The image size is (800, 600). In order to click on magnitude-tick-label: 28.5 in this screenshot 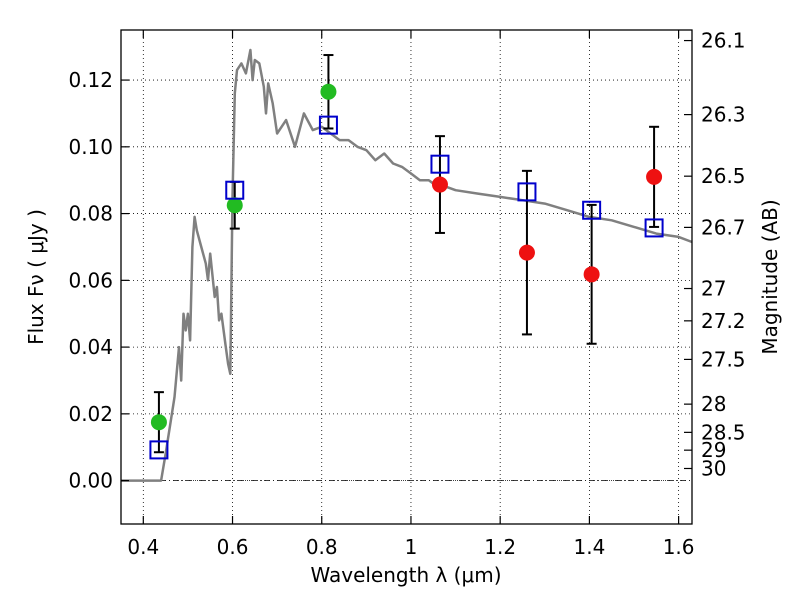, I will do `click(723, 432)`.